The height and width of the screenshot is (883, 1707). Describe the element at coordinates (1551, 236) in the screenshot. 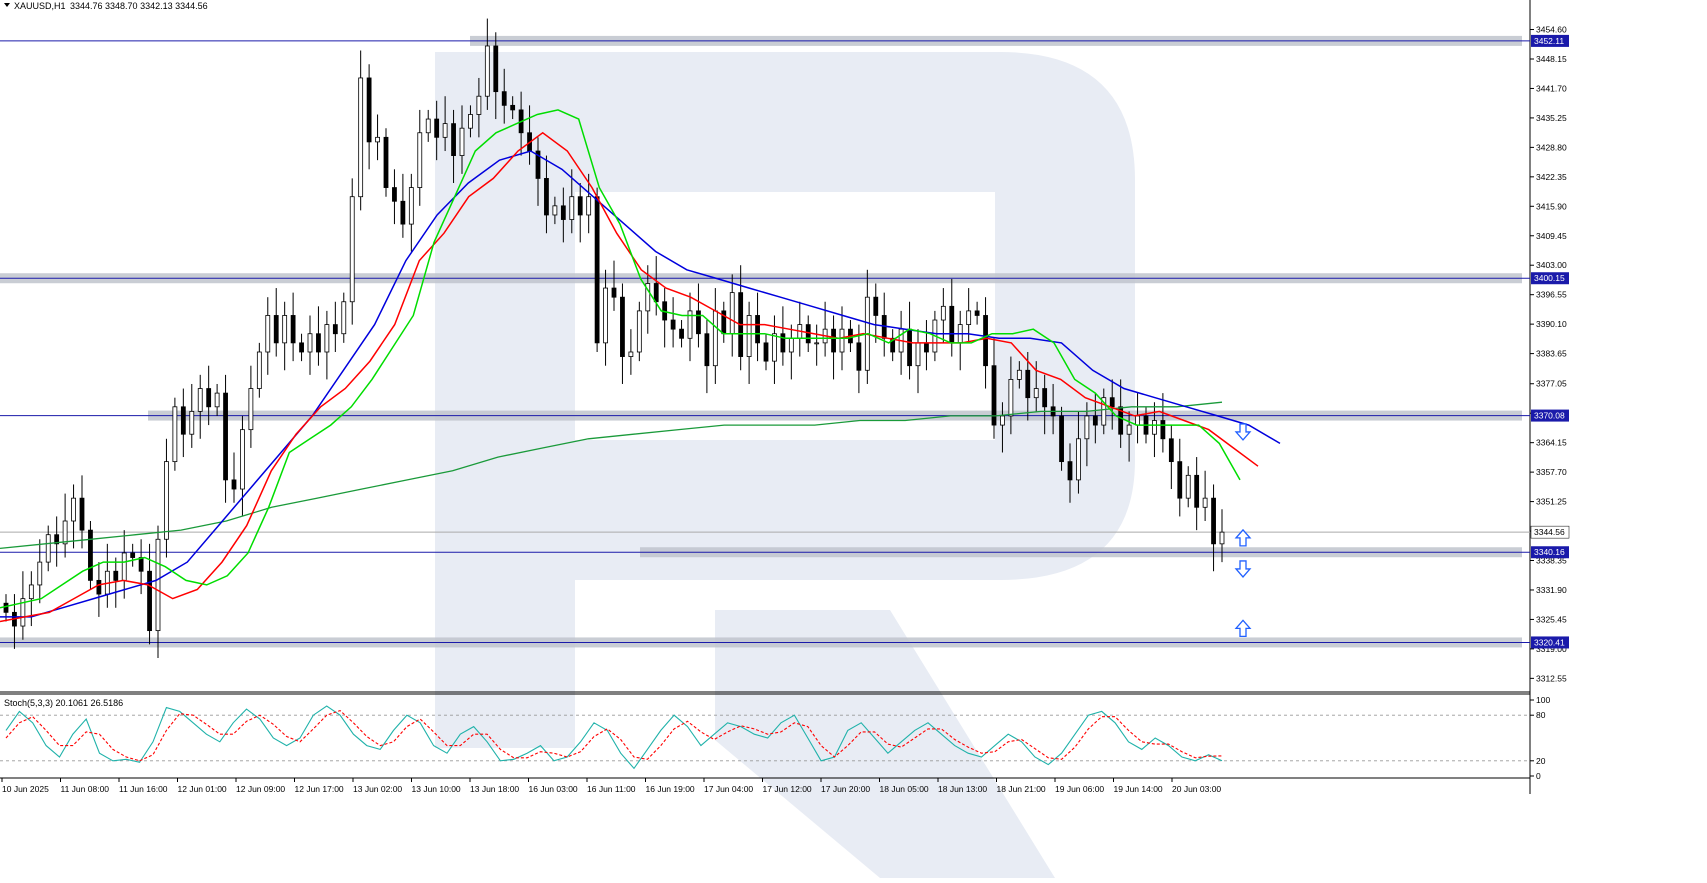

I see `price-tick-label: 3409.45` at that location.